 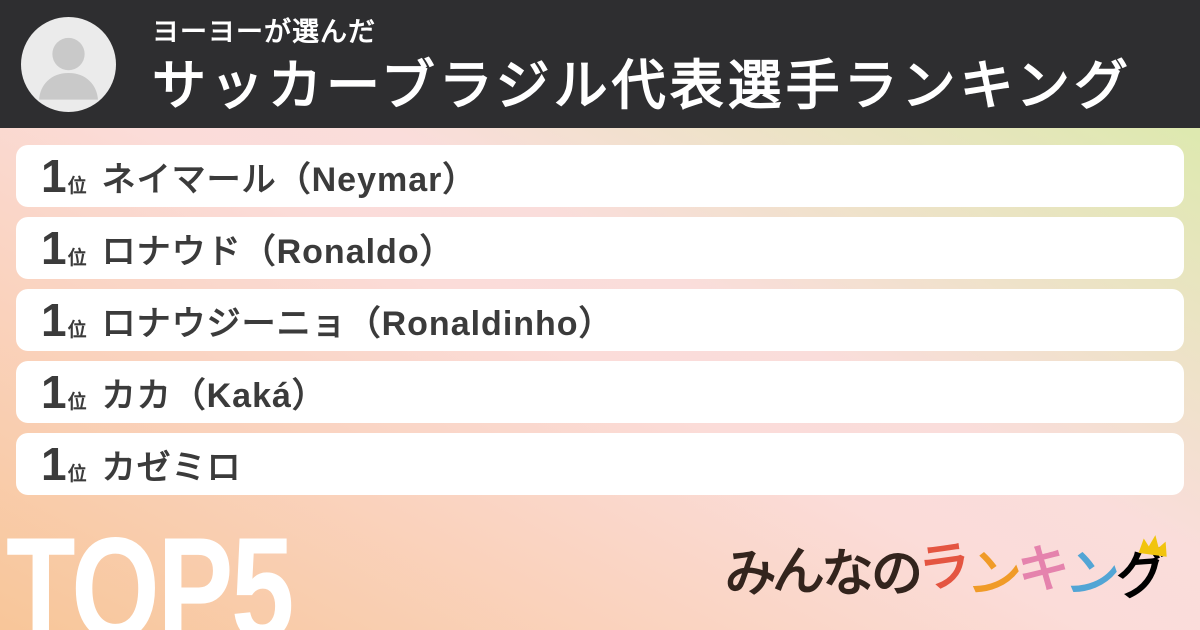 I want to click on crown-icon, so click(x=1154, y=545).